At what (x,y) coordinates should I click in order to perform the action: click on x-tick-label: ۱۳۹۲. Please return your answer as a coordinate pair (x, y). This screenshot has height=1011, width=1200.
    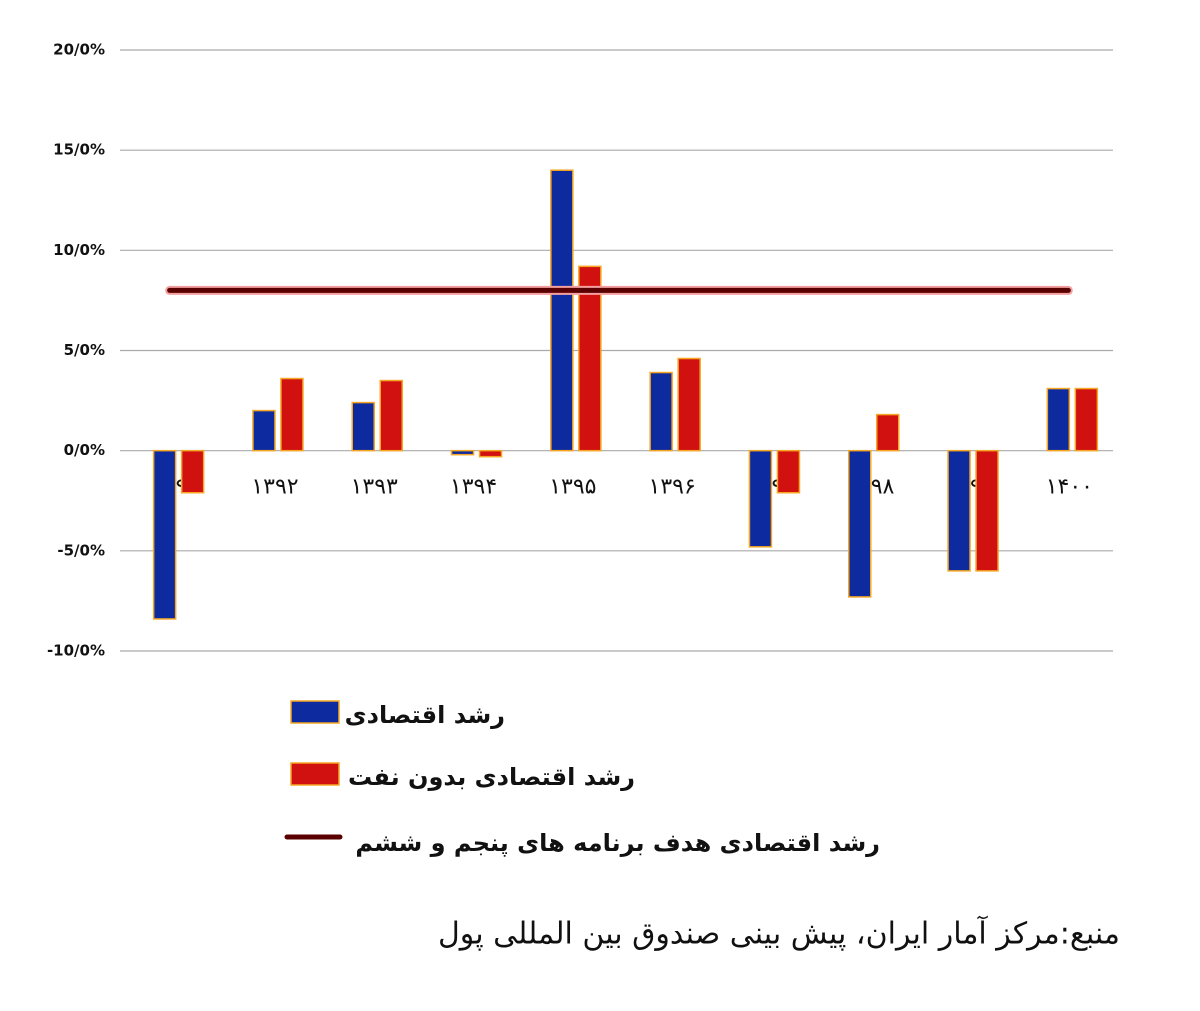
    Looking at the image, I should click on (274, 487).